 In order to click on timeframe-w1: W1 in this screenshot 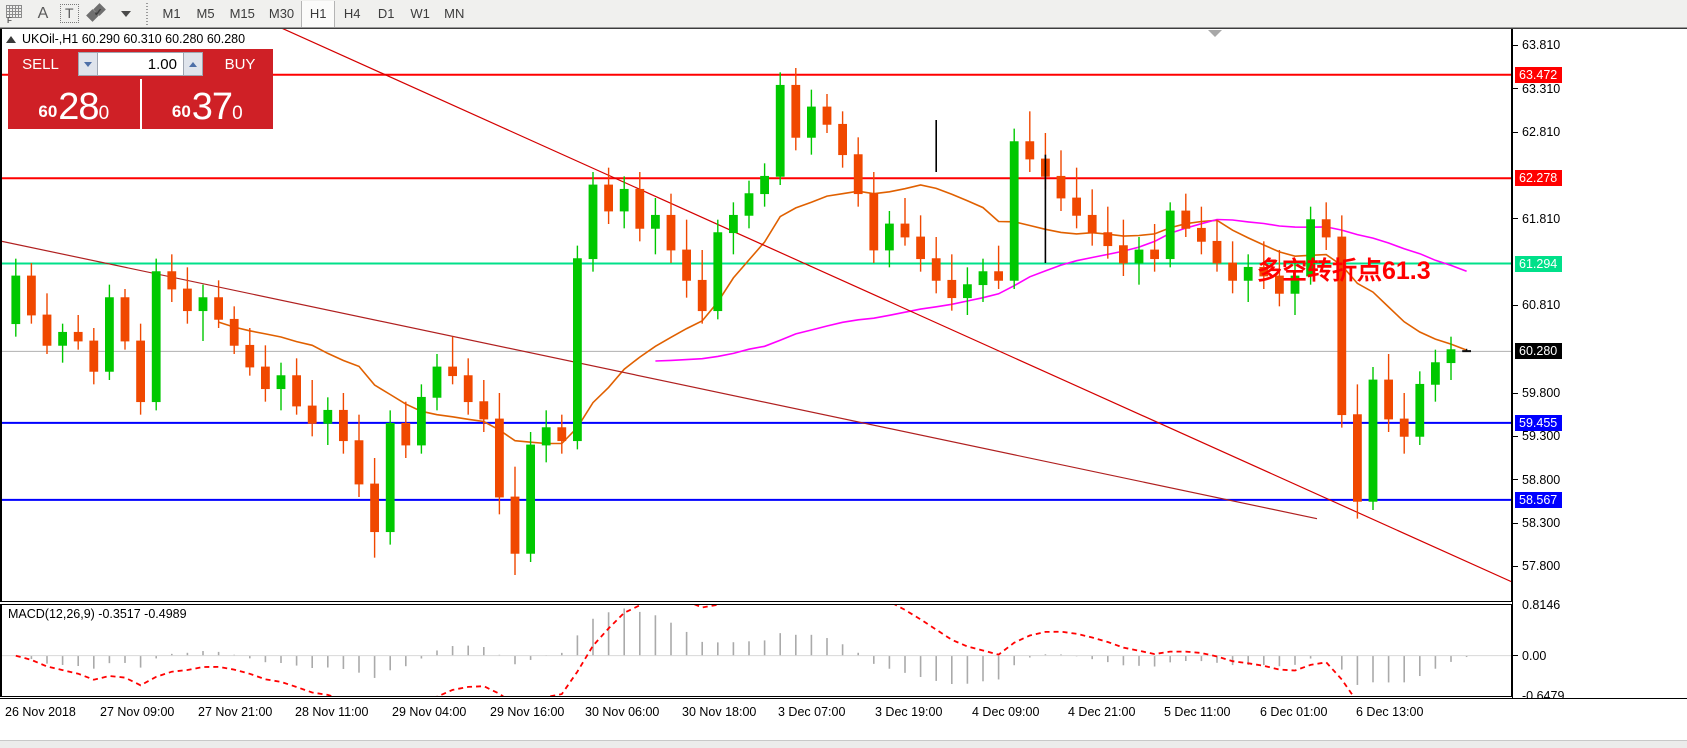, I will do `click(420, 13)`.